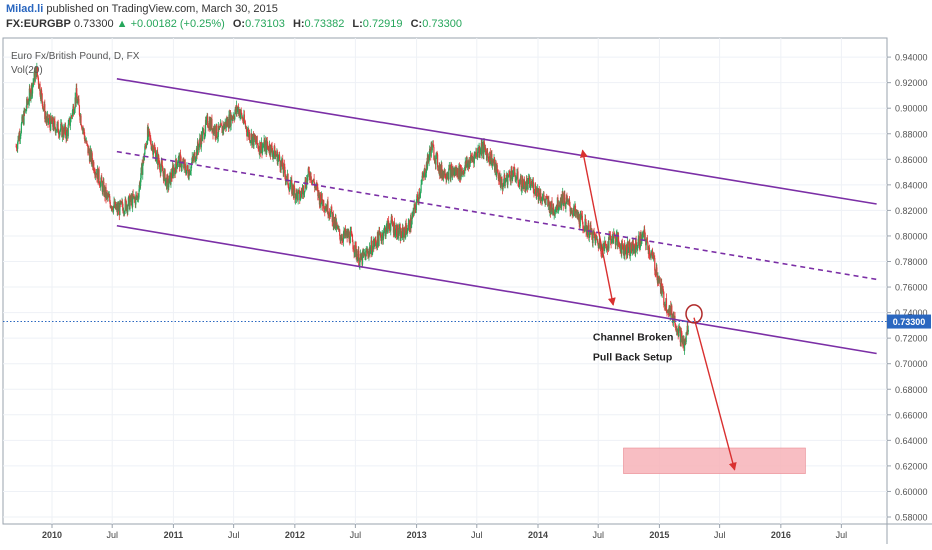  I want to click on y-tick-label: 0.94000, so click(911, 58).